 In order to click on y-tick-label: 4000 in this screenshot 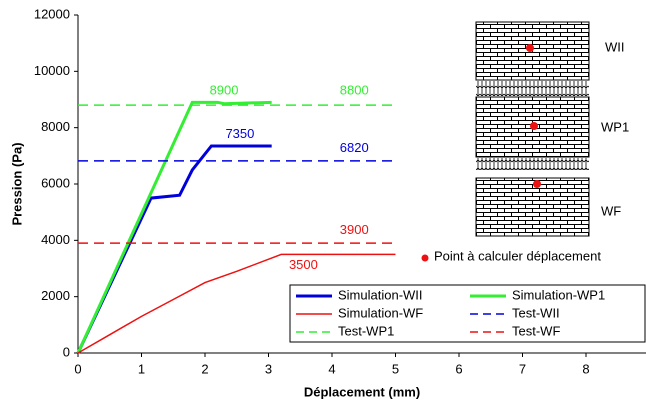, I will do `click(55, 239)`.